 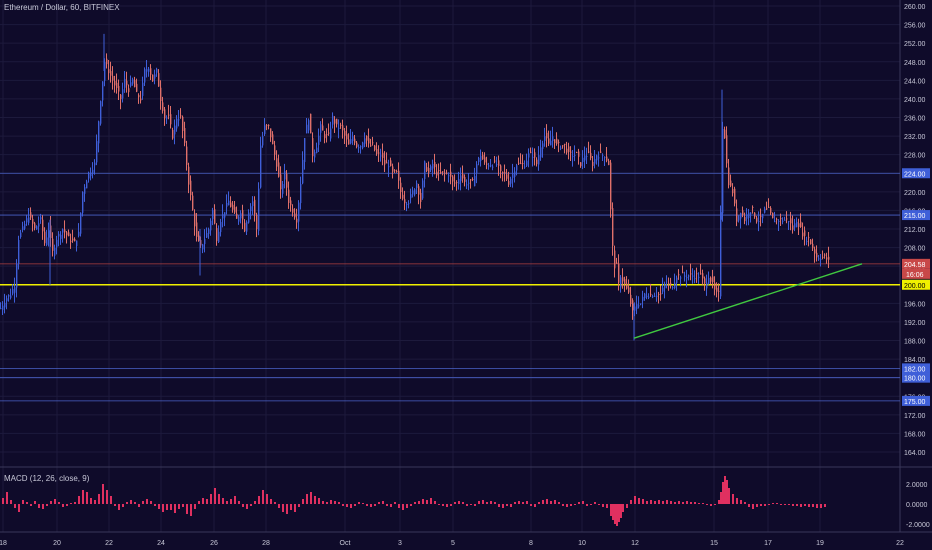 I want to click on x-tick-label: 28, so click(x=266, y=543).